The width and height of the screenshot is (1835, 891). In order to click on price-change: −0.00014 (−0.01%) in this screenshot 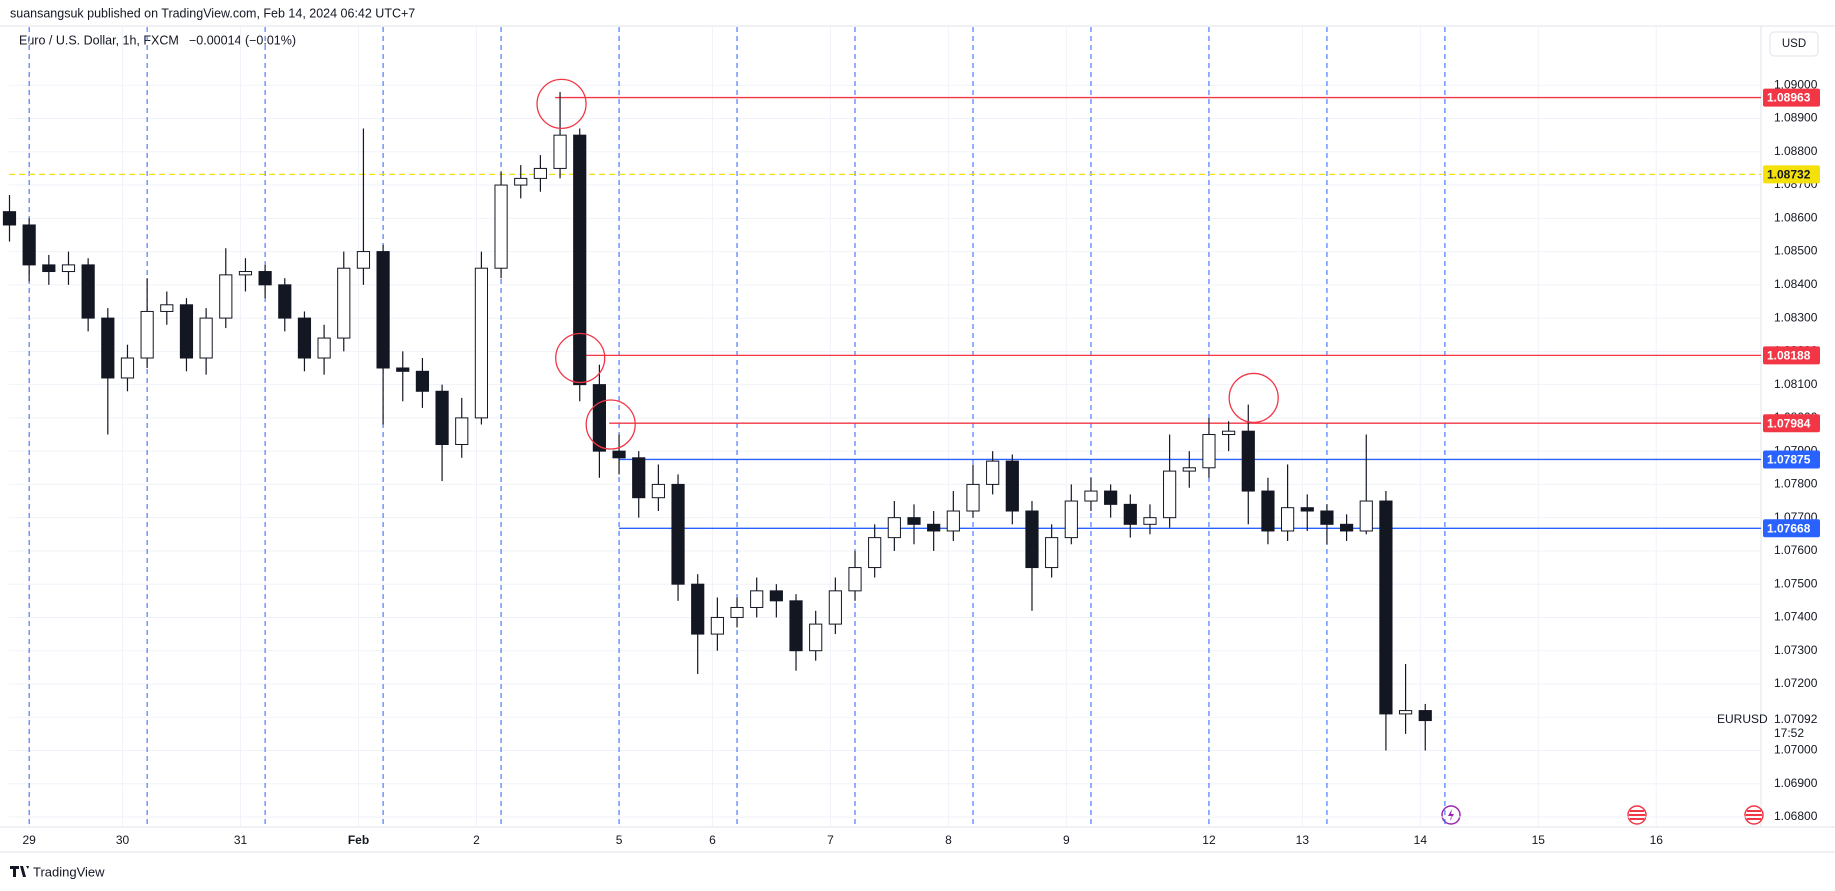, I will do `click(242, 40)`.